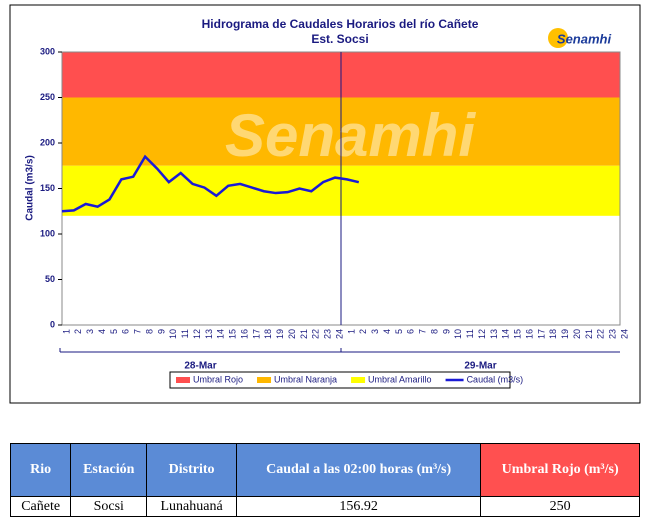  I want to click on y-tick-label: 200, so click(47, 142).